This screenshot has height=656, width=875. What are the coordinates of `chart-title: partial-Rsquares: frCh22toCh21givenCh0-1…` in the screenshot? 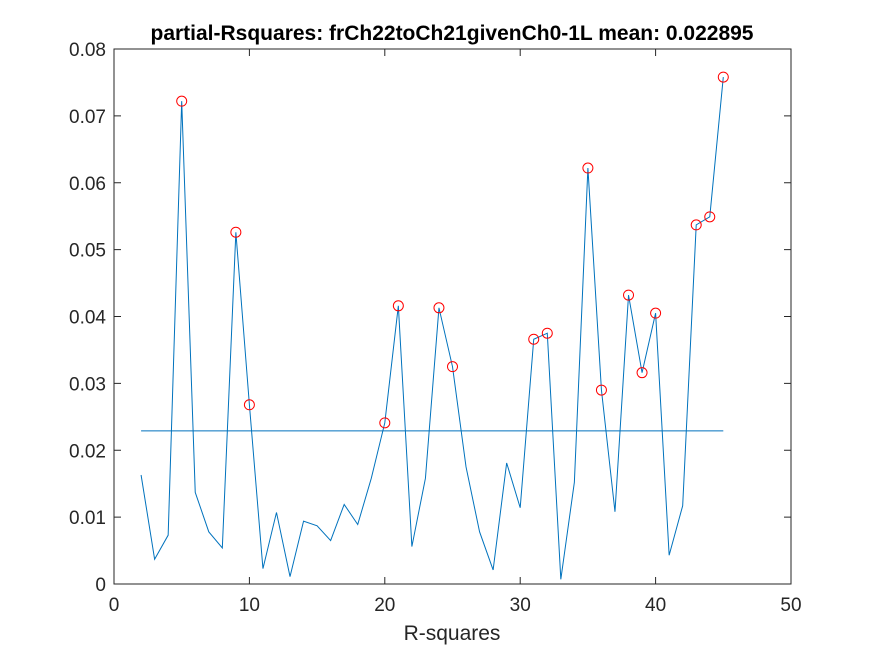 It's located at (452, 33).